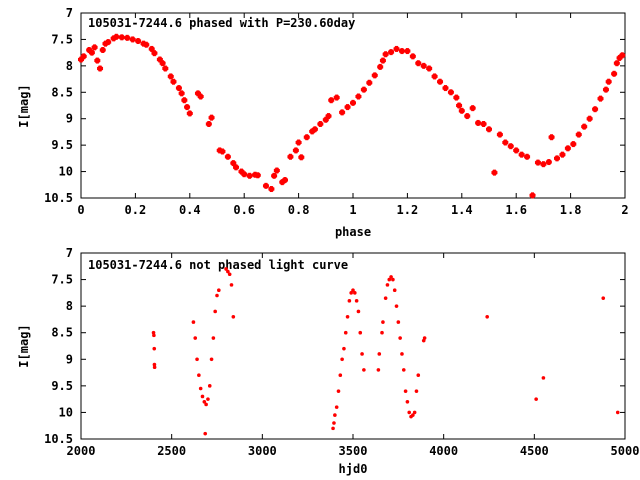 This screenshot has width=640, height=480. Describe the element at coordinates (62, 39) in the screenshot. I see `y-tick-label: 7.5` at that location.